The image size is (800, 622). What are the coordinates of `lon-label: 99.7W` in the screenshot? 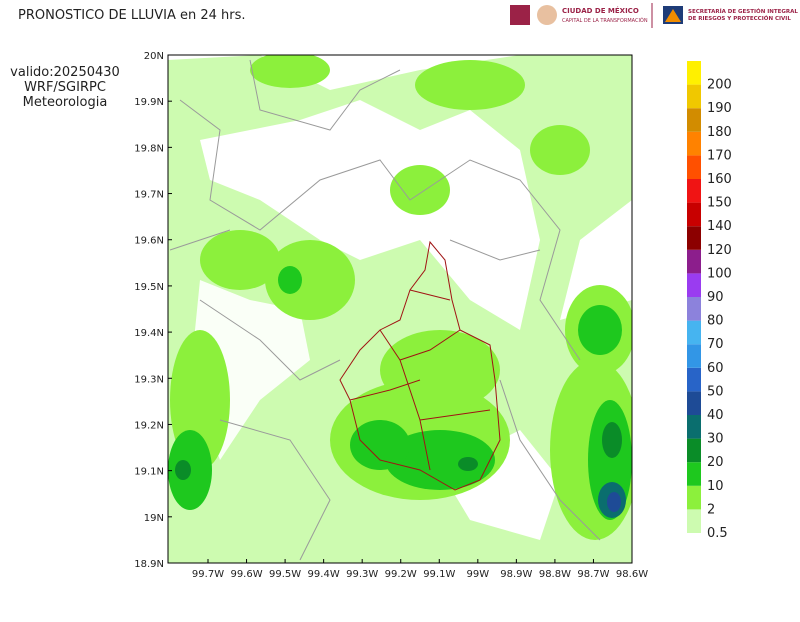 It's located at (208, 574).